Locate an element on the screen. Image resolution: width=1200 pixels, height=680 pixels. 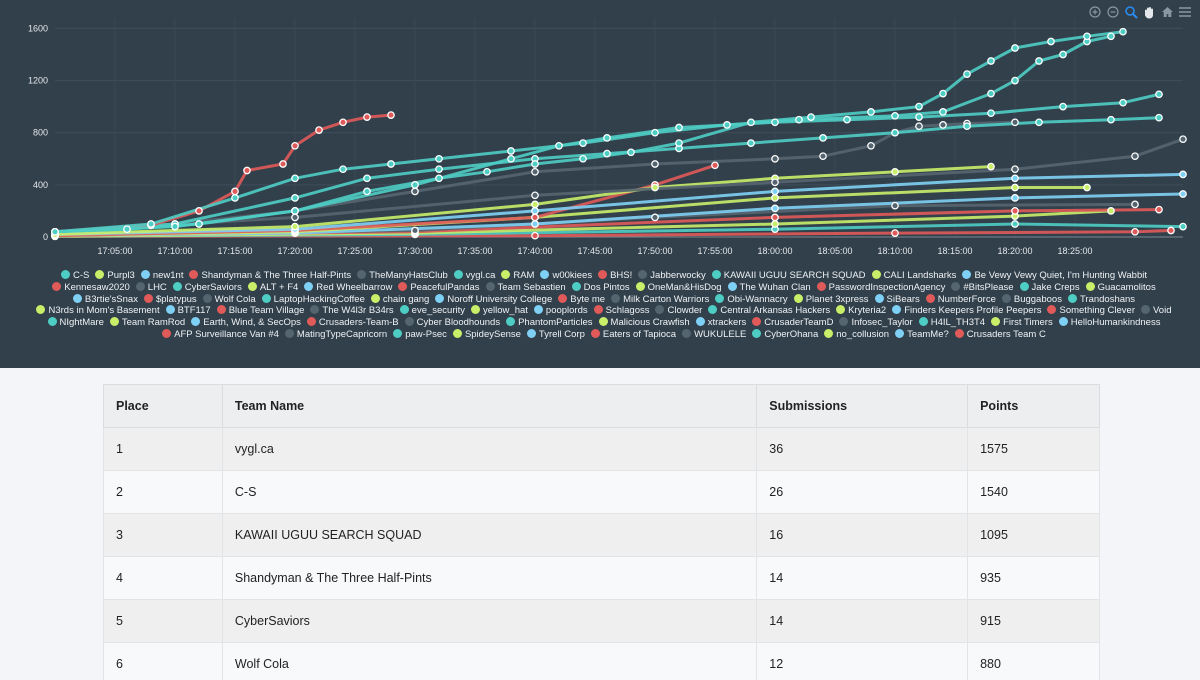
legend-item: Milk Carton Warriors is located at coordinates (660, 299).